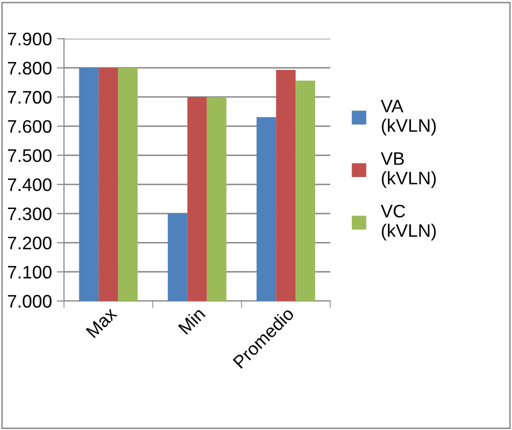 This screenshot has height=430, width=512. Describe the element at coordinates (30, 126) in the screenshot. I see `y-tick-label: 7.600` at that location.